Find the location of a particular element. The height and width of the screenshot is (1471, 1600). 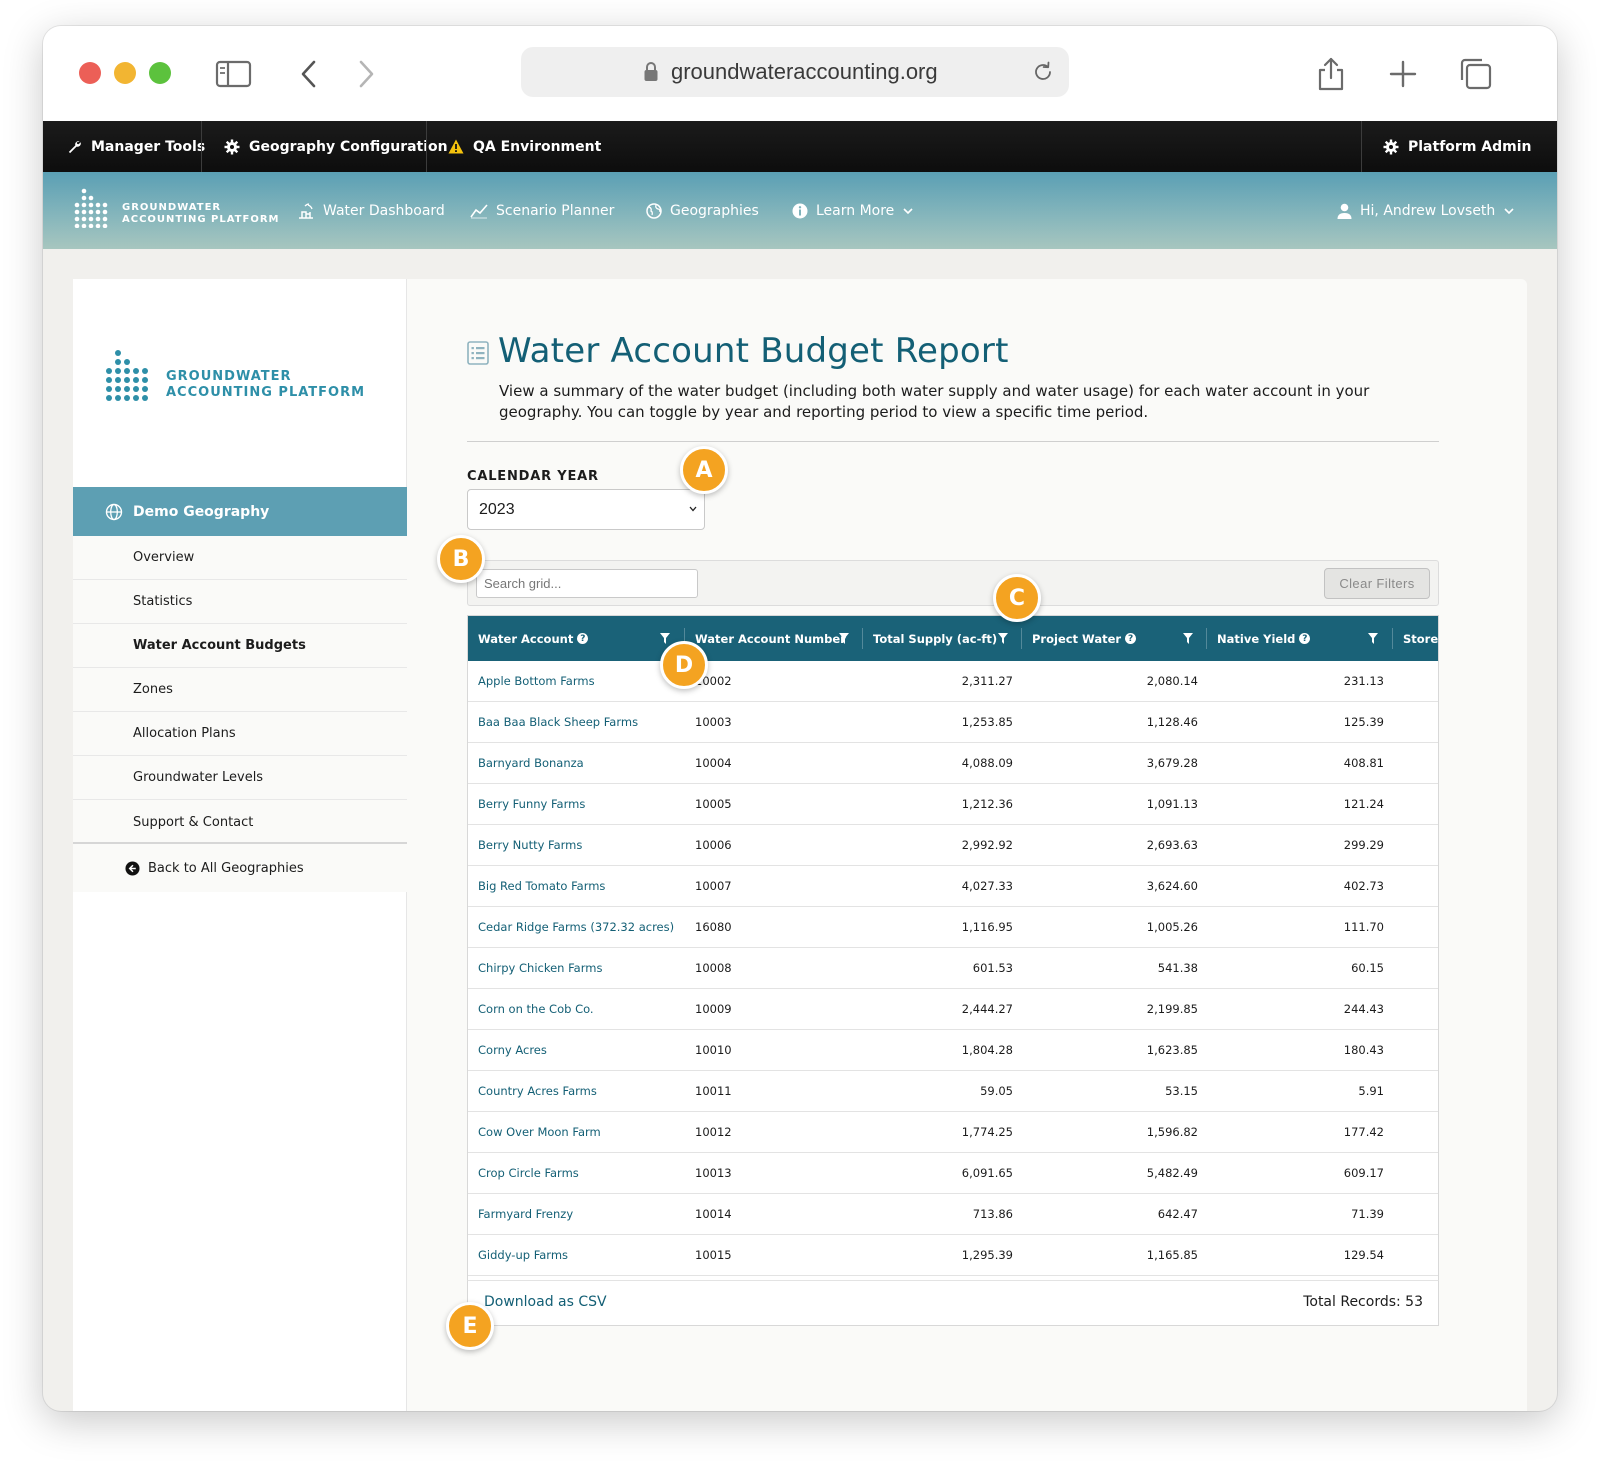

search-grid-input is located at coordinates (587, 583).